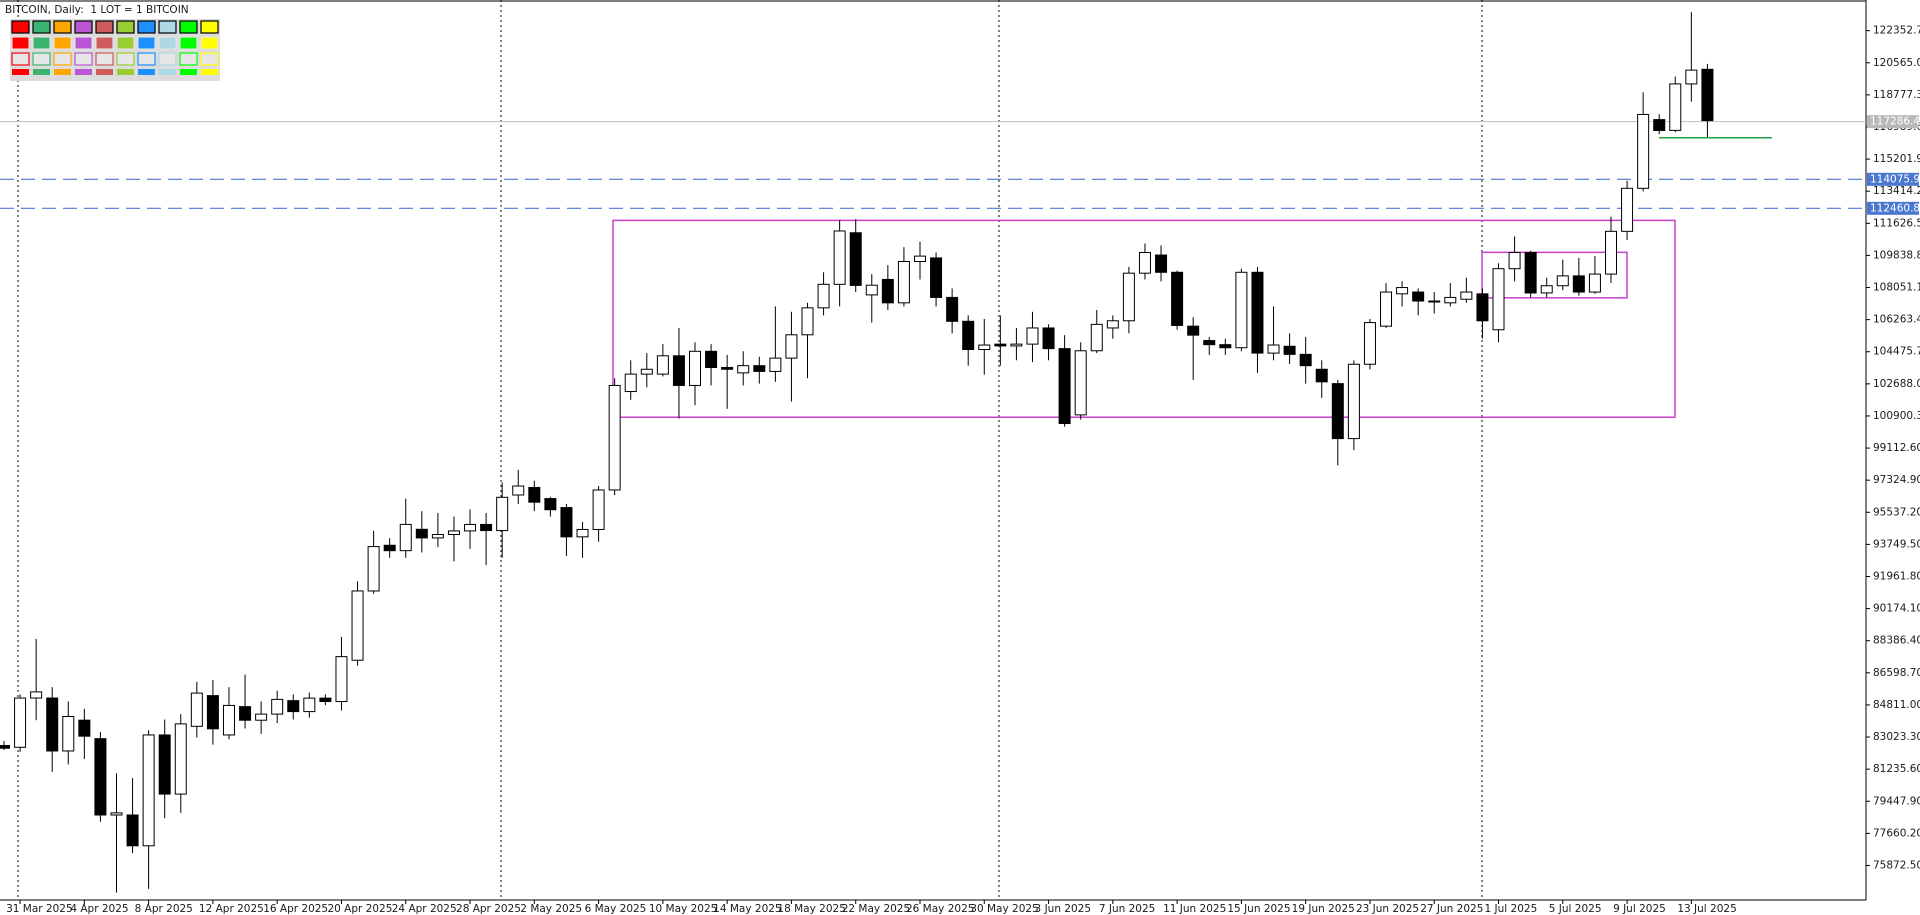 This screenshot has width=1920, height=915. I want to click on x-tick-label: 1 Jul 2025, so click(1511, 909).